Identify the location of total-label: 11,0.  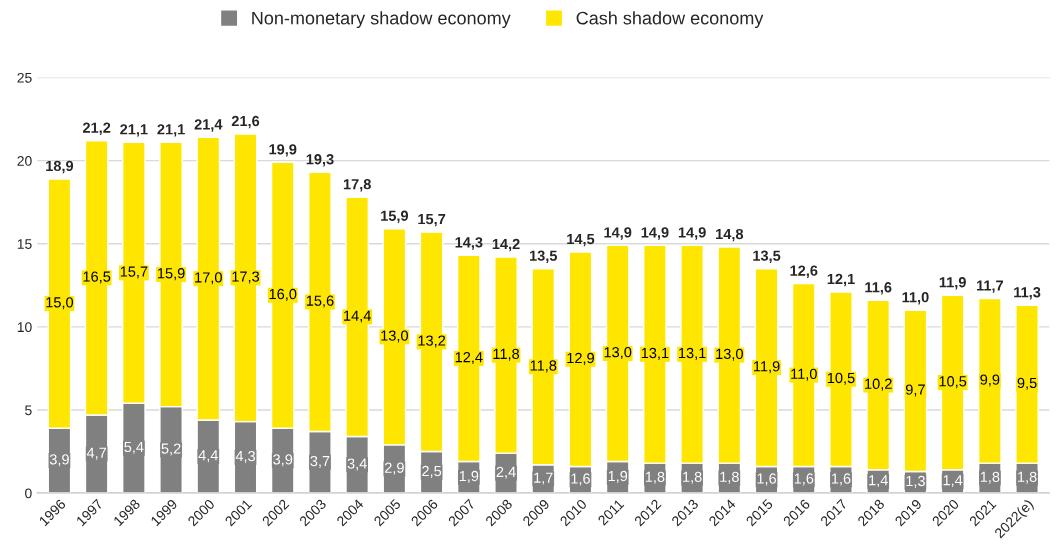
(915, 298).